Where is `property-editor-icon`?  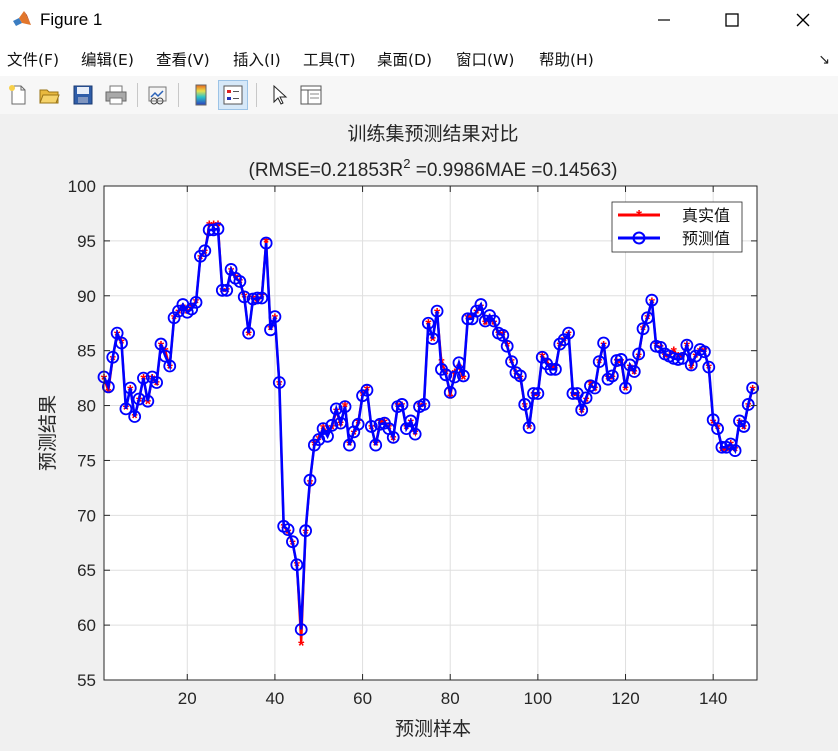 property-editor-icon is located at coordinates (311, 95).